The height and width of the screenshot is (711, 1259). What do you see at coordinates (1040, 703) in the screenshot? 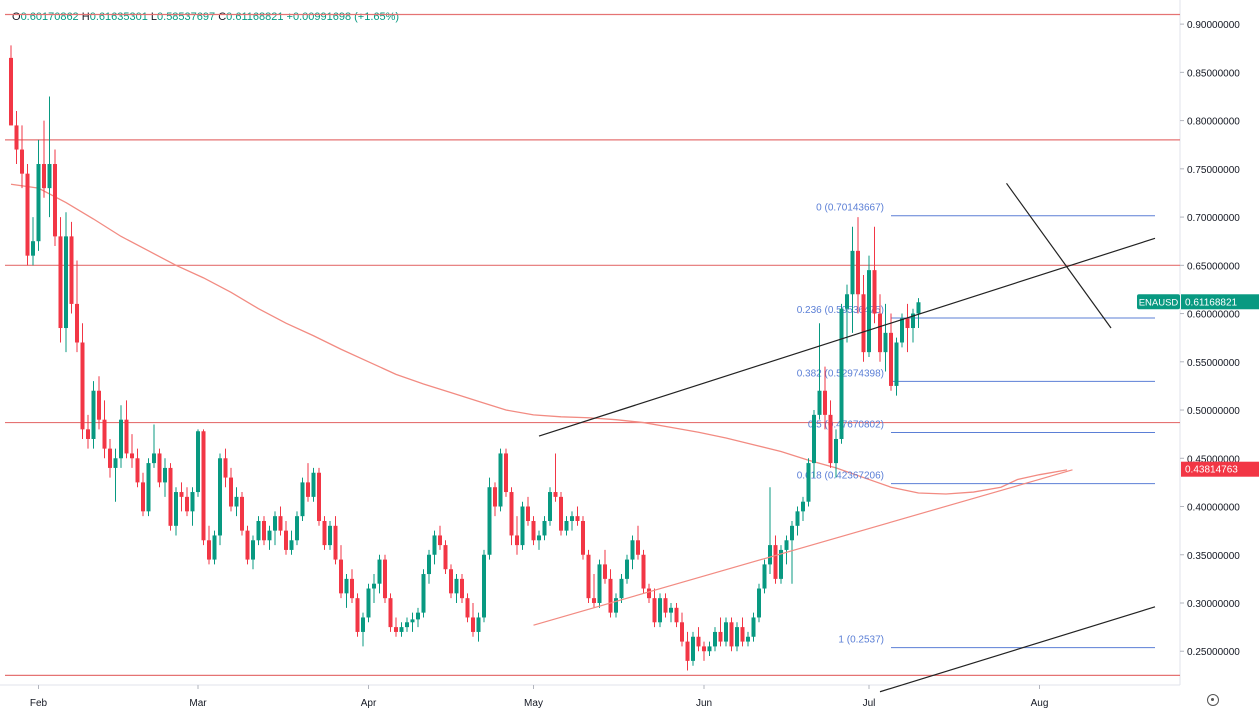
I see `x-tick-label: Aug` at bounding box center [1040, 703].